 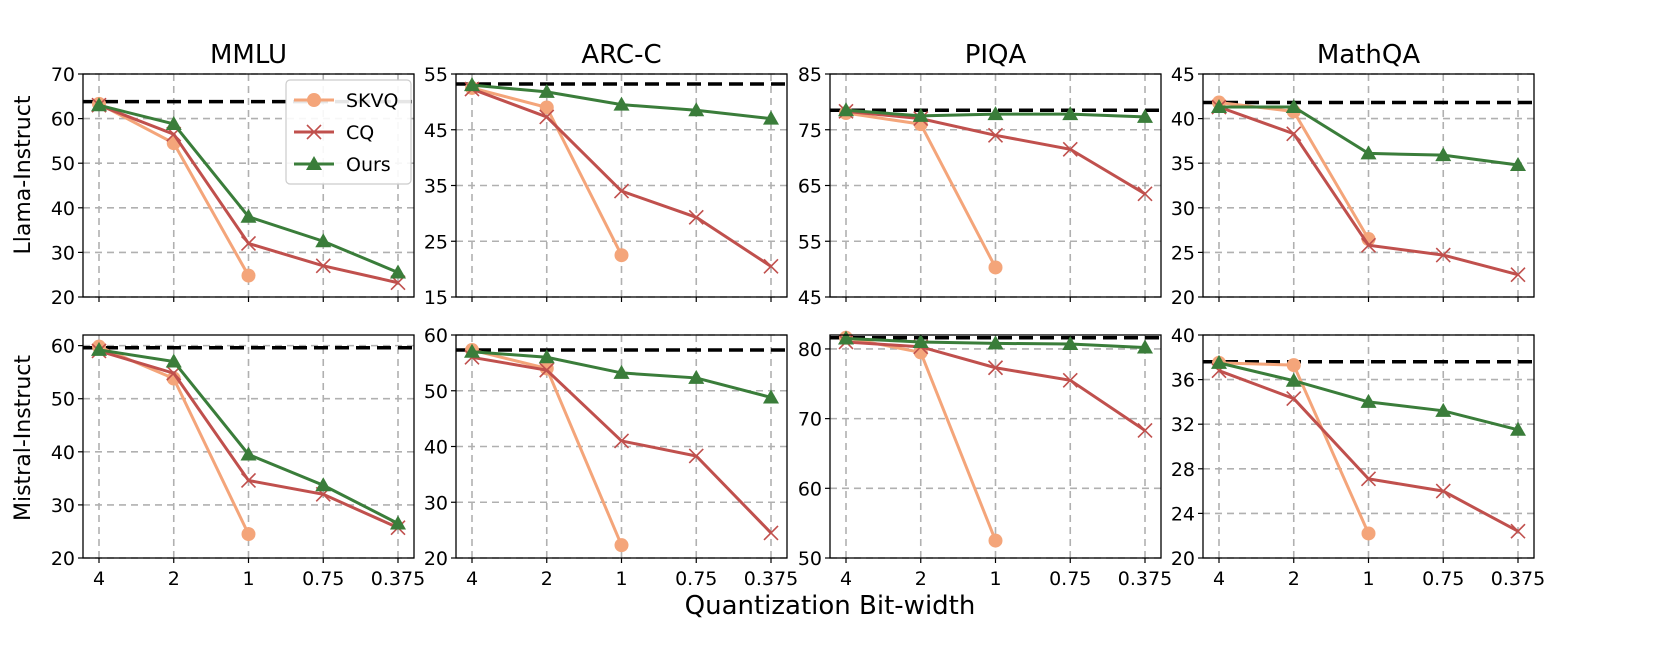 What do you see at coordinates (23, 438) in the screenshot?
I see `row-label-mistral: Mistral-Instruct` at bounding box center [23, 438].